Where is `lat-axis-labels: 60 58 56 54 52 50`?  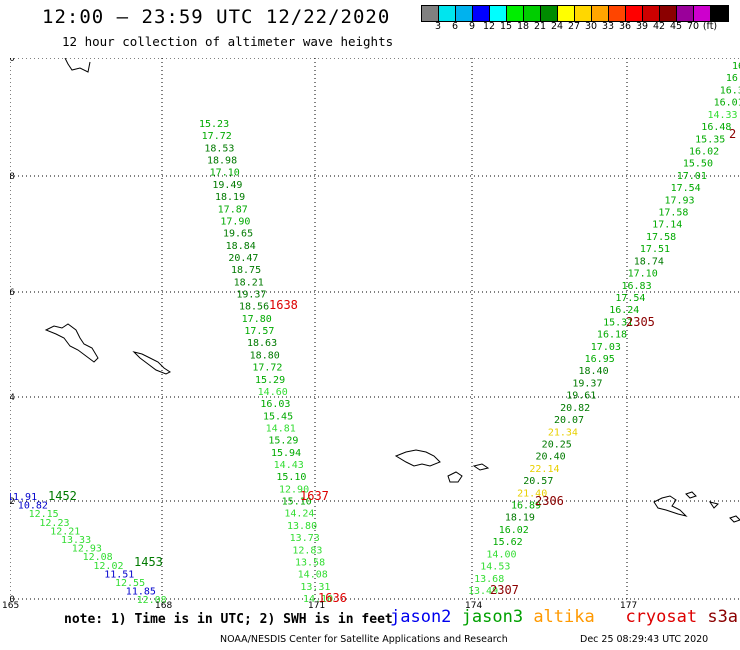 lat-axis-labels: 60 58 56 54 52 50 is located at coordinates (12, 330).